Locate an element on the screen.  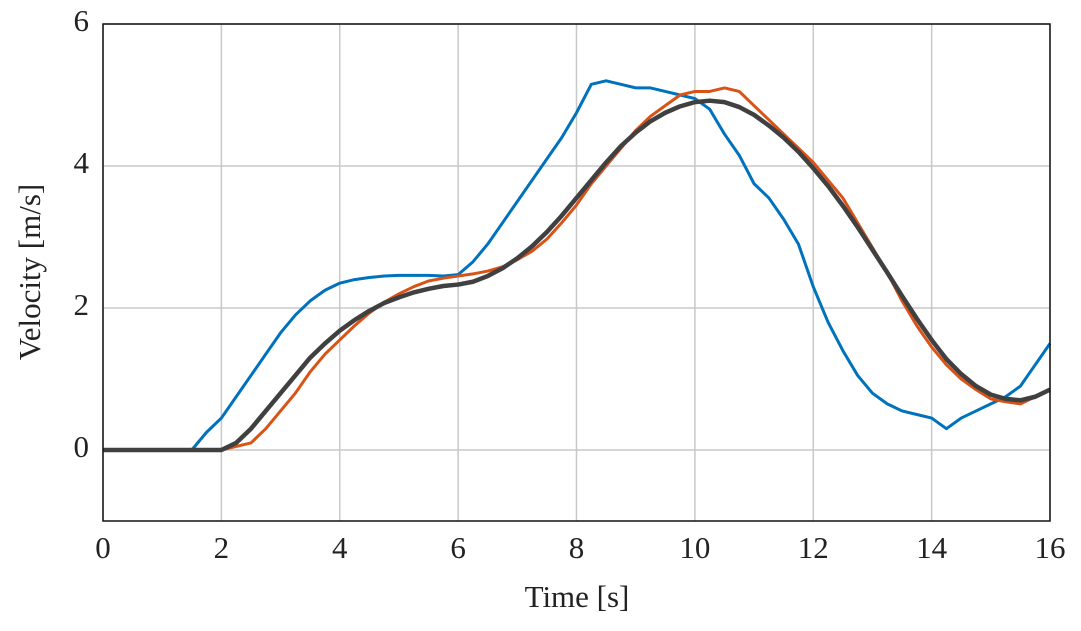
y-tick-label: 6 is located at coordinates (82, 20).